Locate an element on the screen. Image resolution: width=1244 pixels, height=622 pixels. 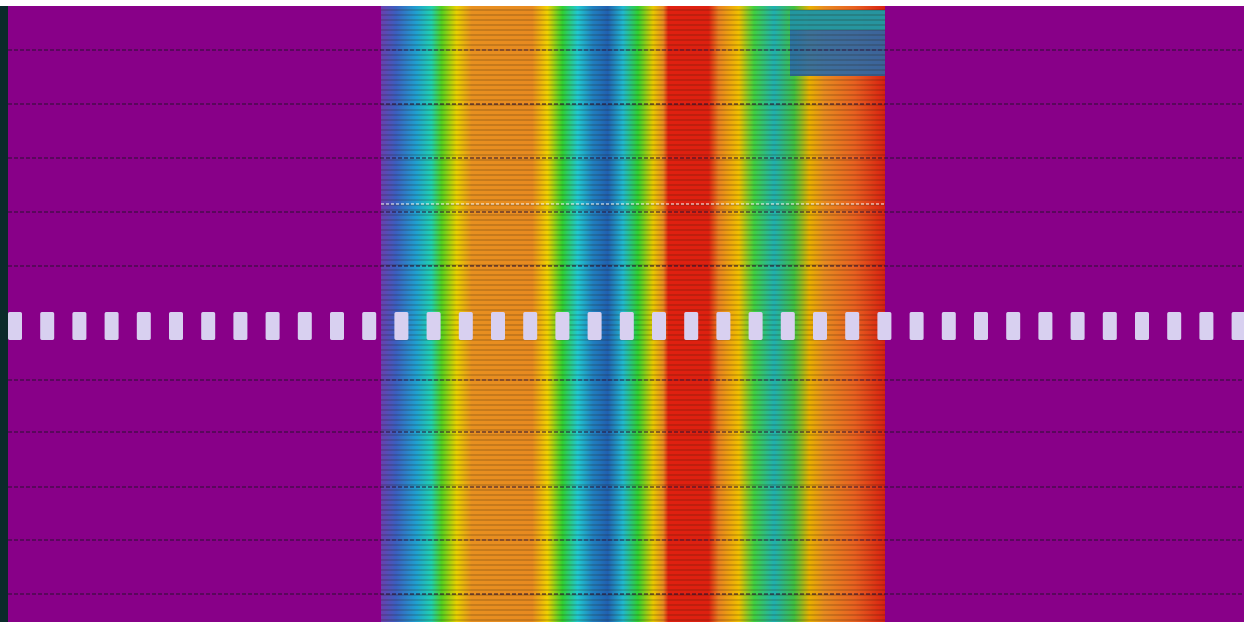
marker-row is located at coordinates (626, 326).